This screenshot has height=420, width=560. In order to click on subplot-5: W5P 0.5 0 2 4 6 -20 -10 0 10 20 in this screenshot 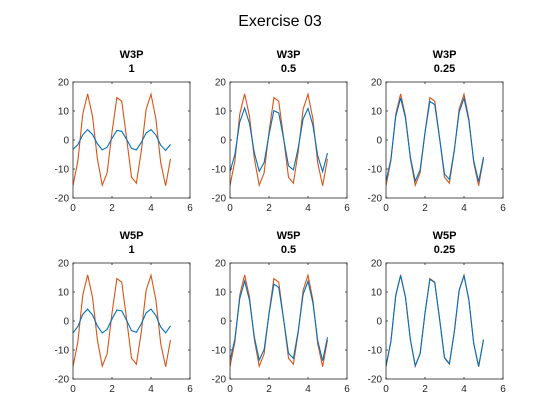, I will do `click(281, 312)`.